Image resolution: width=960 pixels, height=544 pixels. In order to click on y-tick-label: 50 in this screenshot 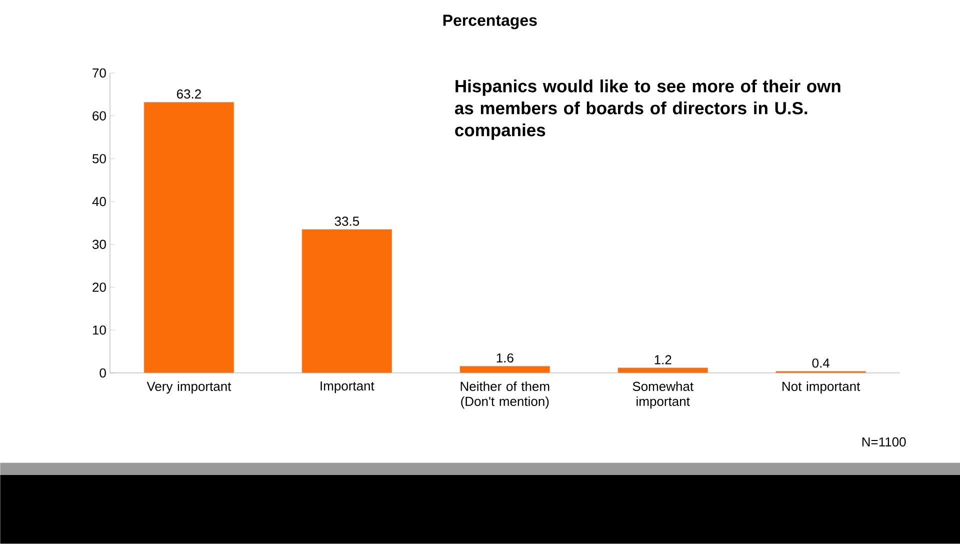, I will do `click(99, 159)`.